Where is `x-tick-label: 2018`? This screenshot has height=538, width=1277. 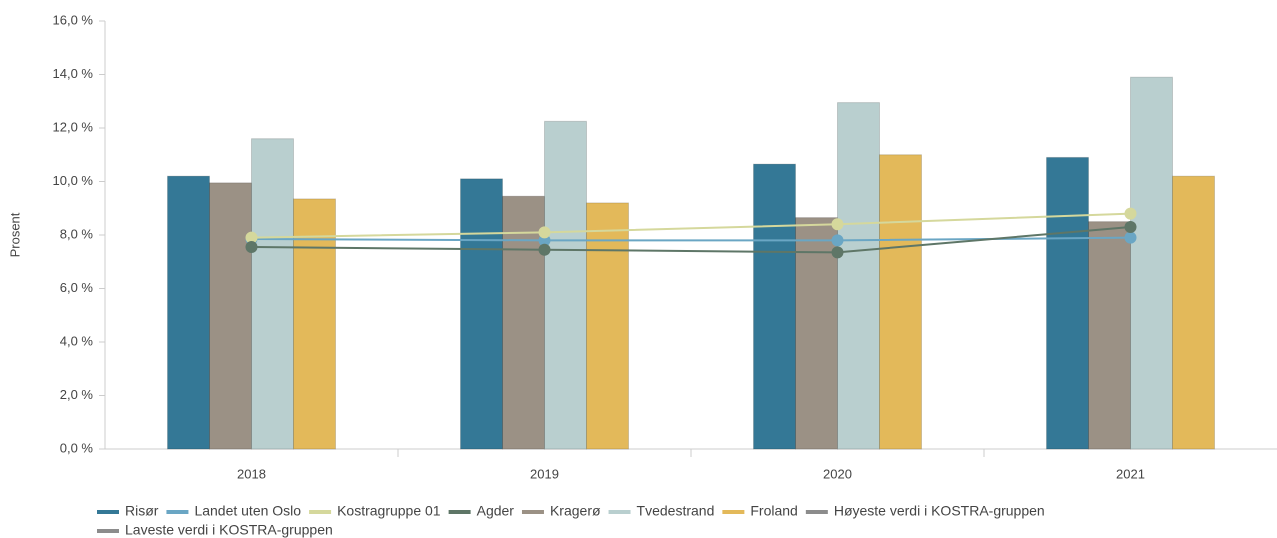 x-tick-label: 2018 is located at coordinates (251, 473).